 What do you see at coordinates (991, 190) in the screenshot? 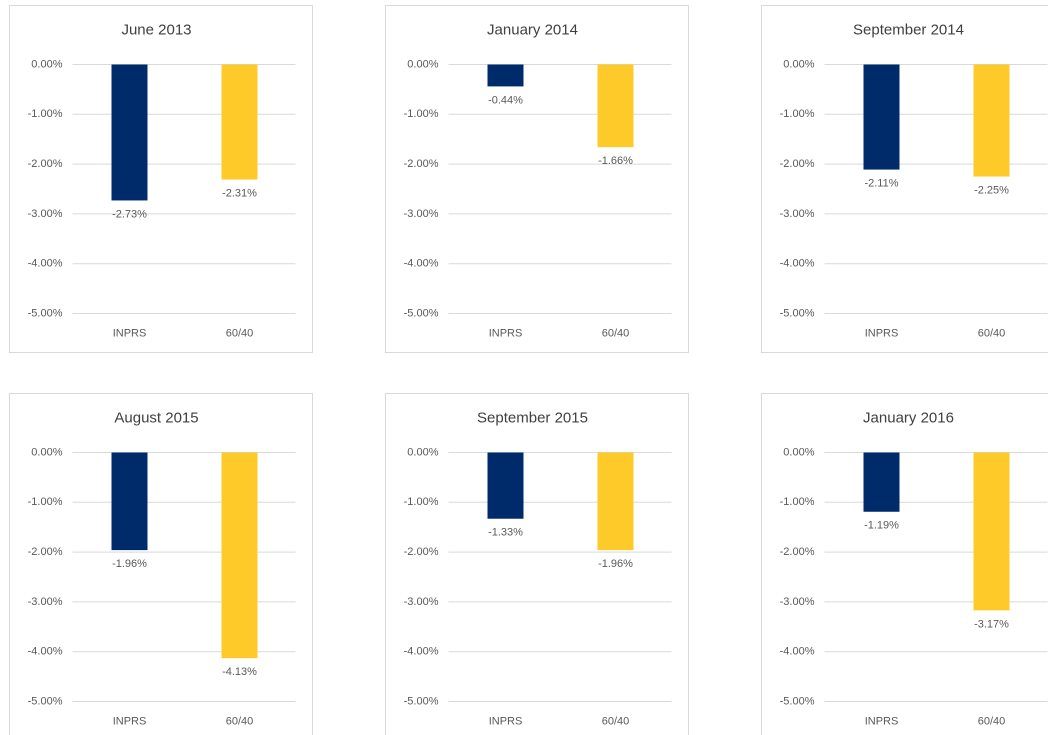
I see `data-label: -2.25%` at bounding box center [991, 190].